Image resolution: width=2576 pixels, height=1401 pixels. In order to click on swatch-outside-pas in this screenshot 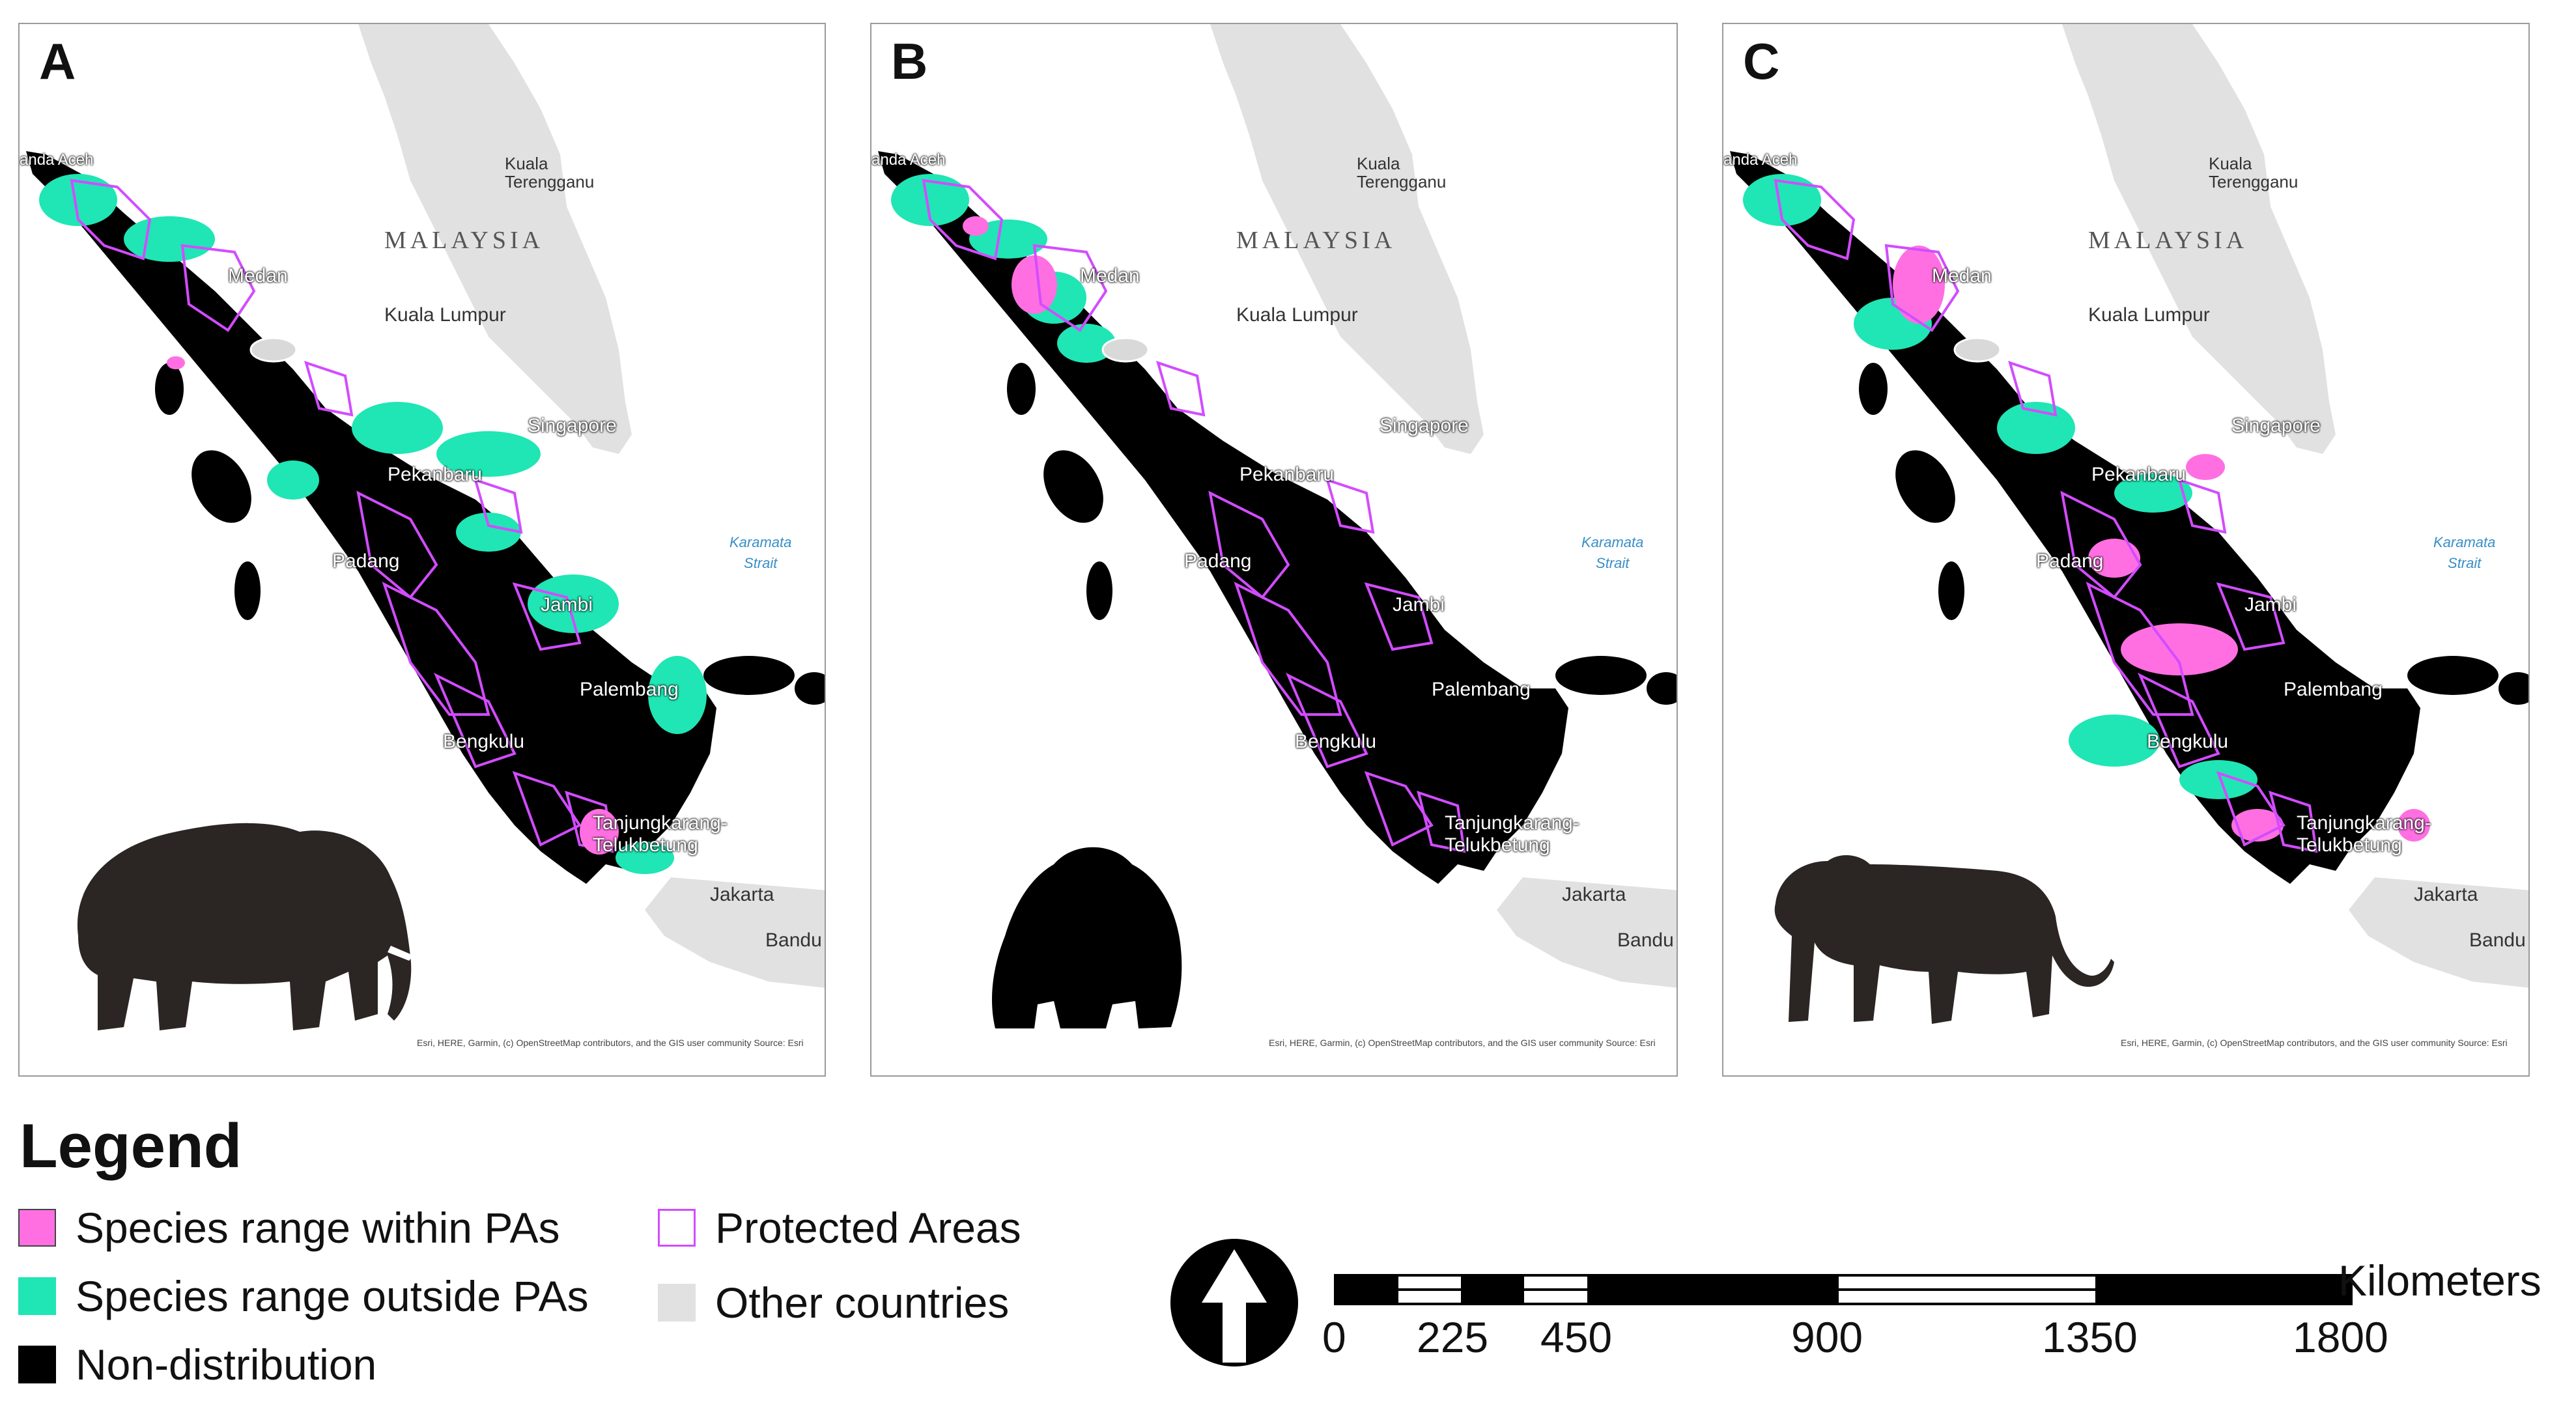, I will do `click(37, 1296)`.